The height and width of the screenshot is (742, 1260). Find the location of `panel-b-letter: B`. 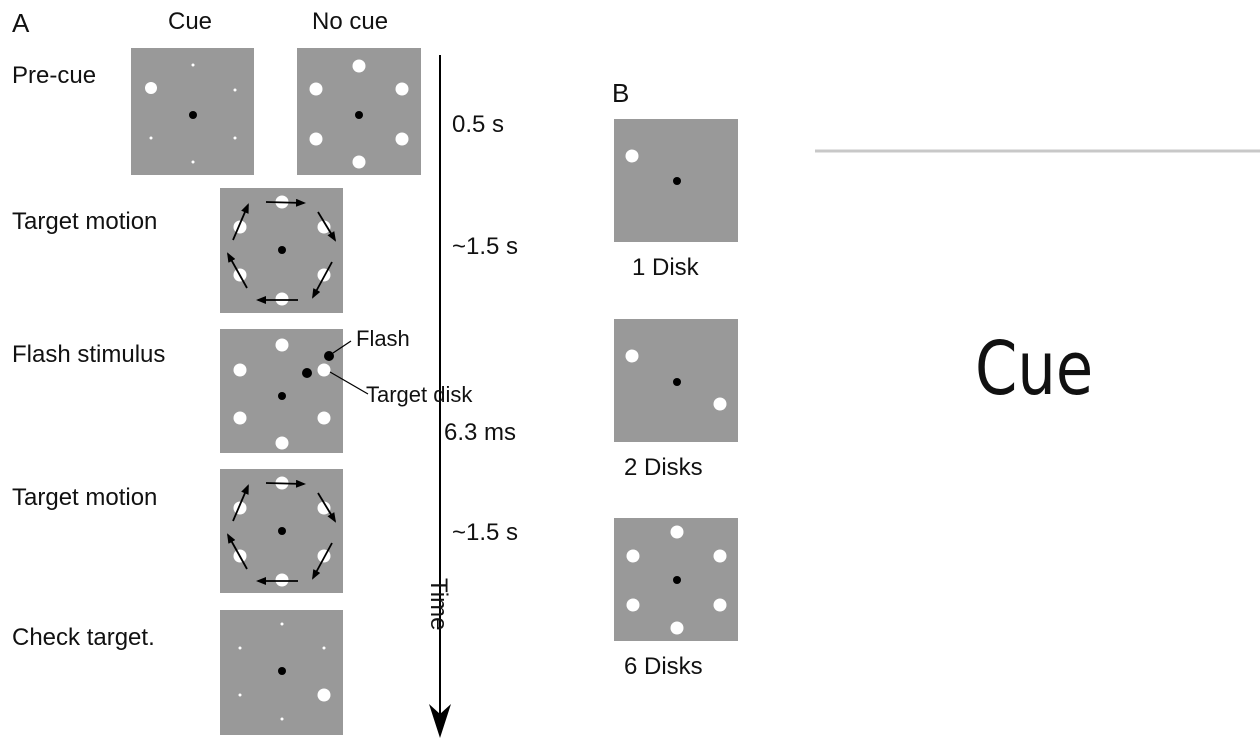

panel-b-letter: B is located at coordinates (621, 93).